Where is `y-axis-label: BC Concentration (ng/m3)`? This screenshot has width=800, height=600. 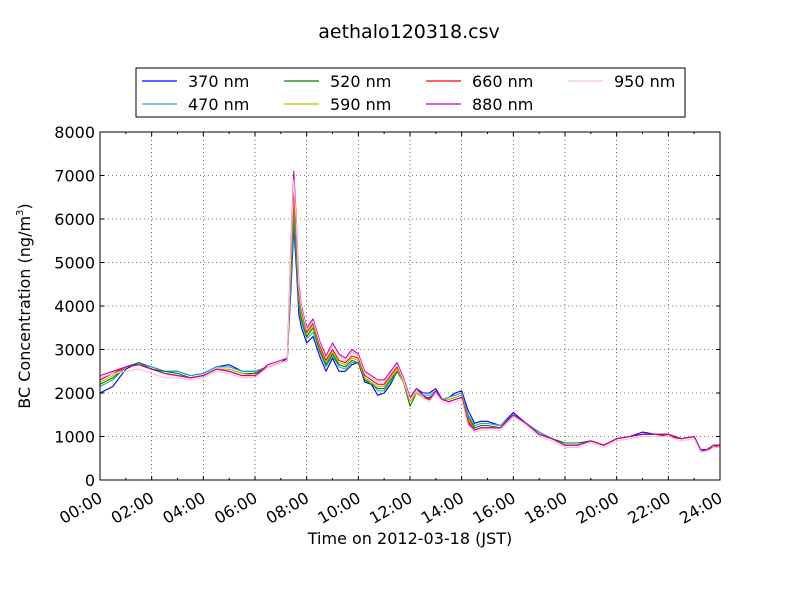
y-axis-label: BC Concentration (ng/m3) is located at coordinates (24, 305).